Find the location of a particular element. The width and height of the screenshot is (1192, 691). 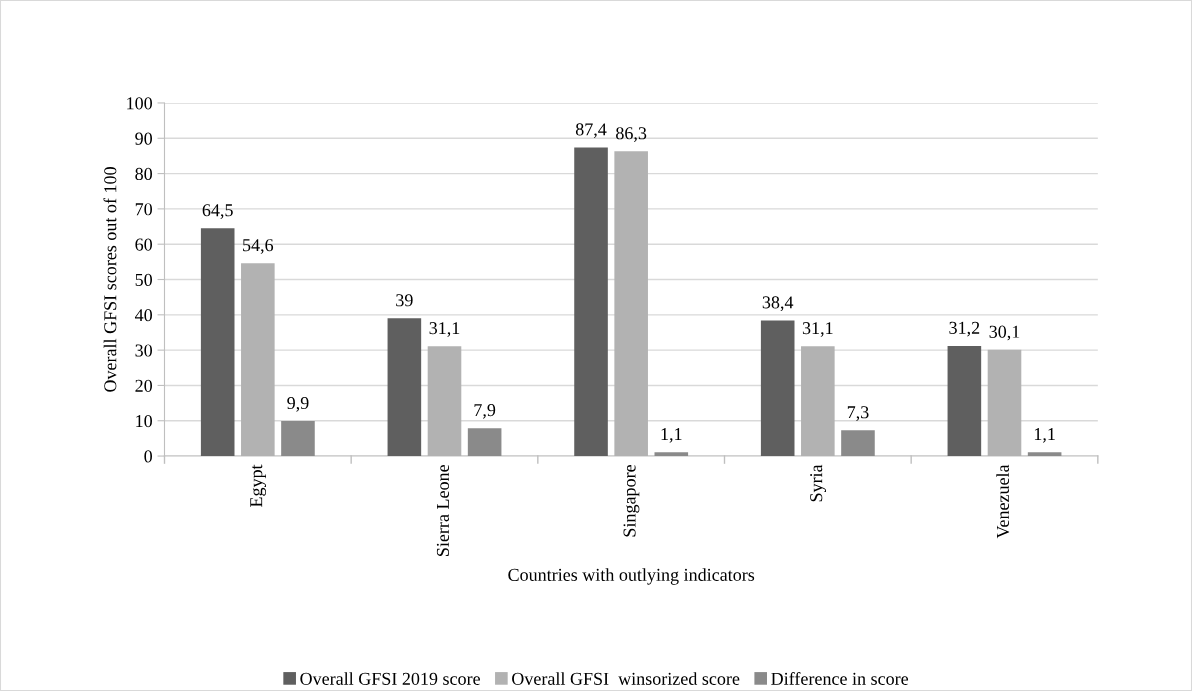

data-label: 86,3 is located at coordinates (631, 134).